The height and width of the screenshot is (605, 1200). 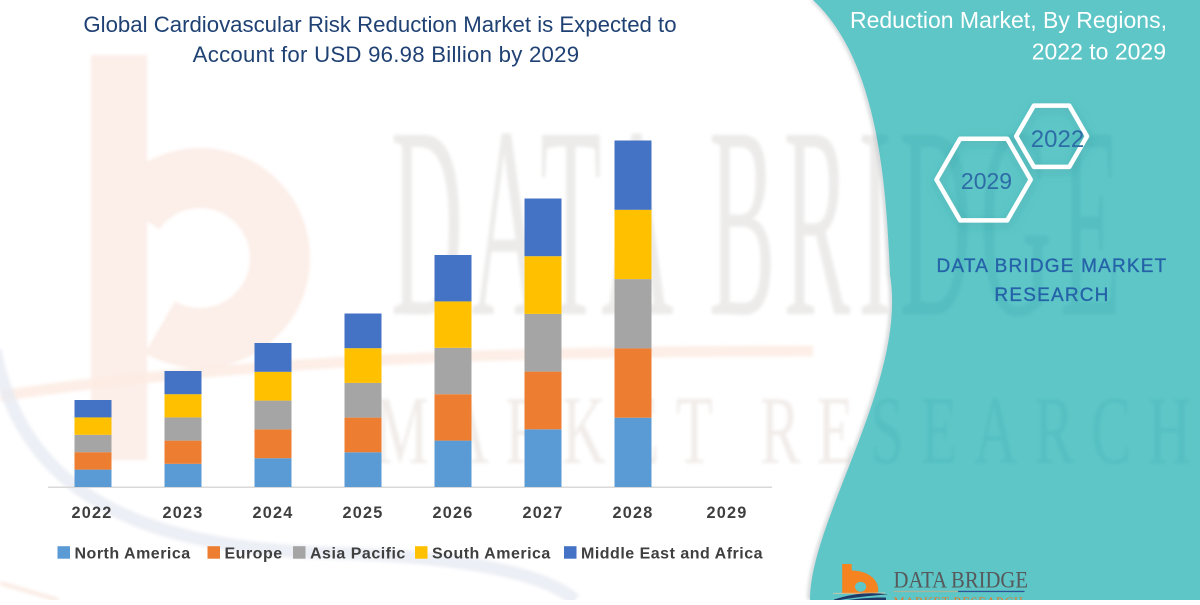 I want to click on svg-text: MARKET RESEARCH, so click(x=959, y=597).